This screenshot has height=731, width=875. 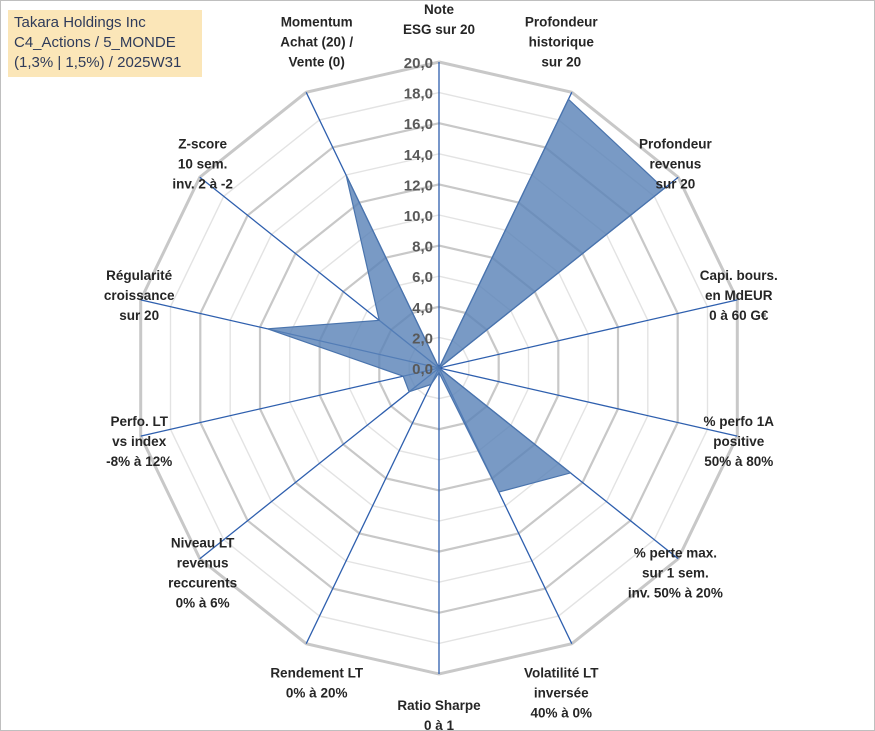 I want to click on axis-label: 0% à 6%, so click(x=203, y=603).